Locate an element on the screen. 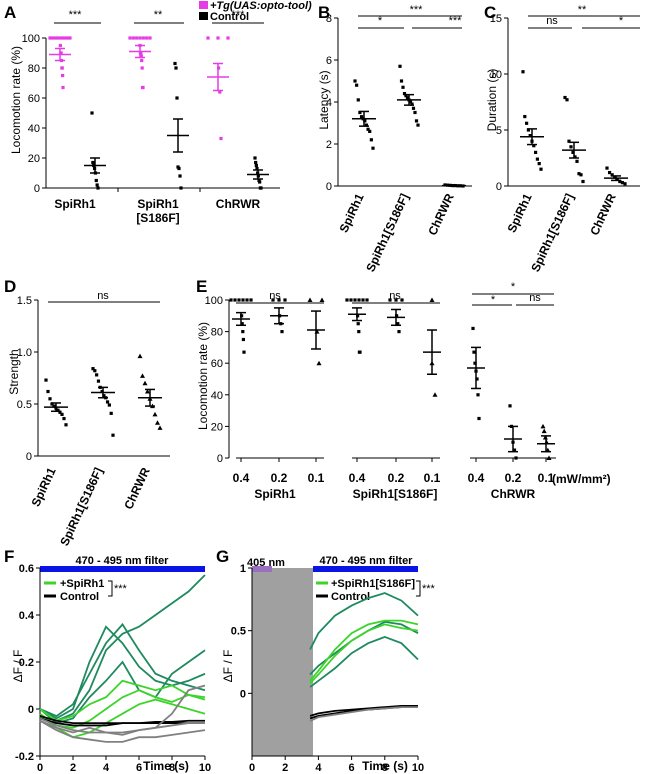 The height and width of the screenshot is (774, 668). e-xtick-1-1: 0.2 is located at coordinates (396, 478).